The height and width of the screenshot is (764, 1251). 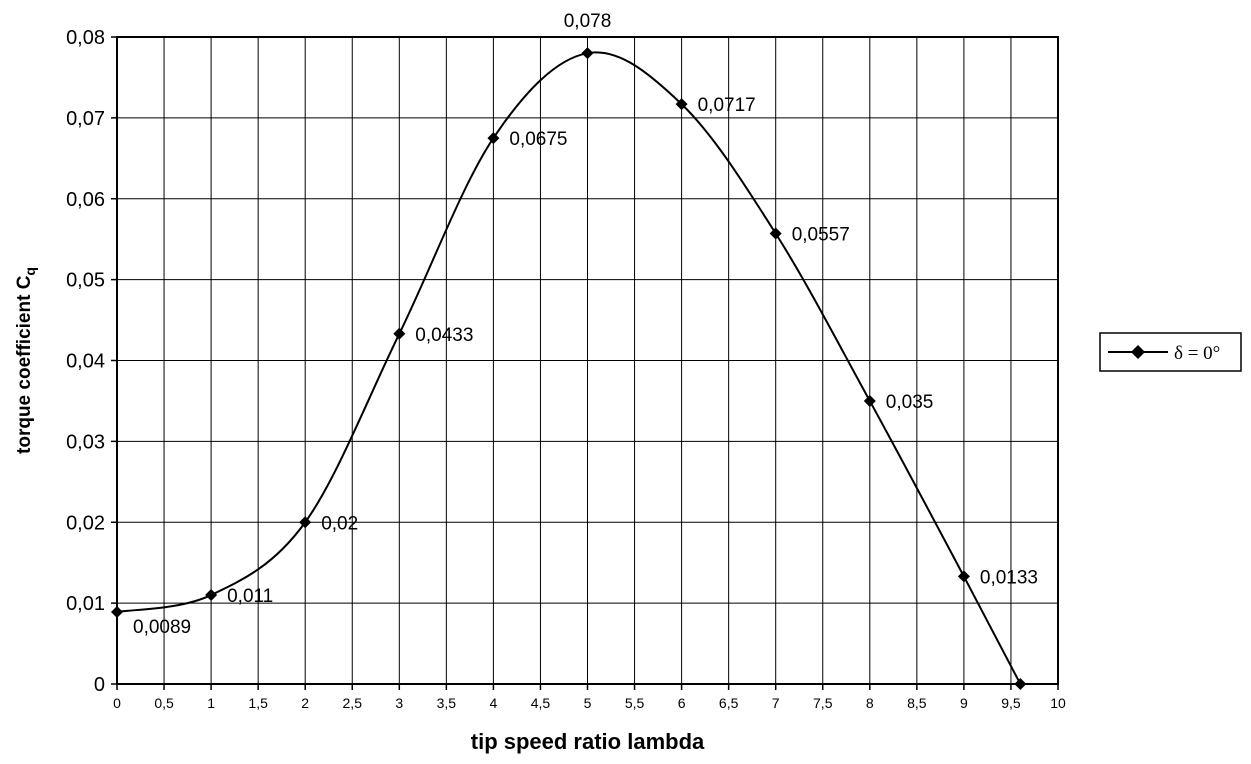 I want to click on y-tick-label: 0,08, so click(x=85, y=38).